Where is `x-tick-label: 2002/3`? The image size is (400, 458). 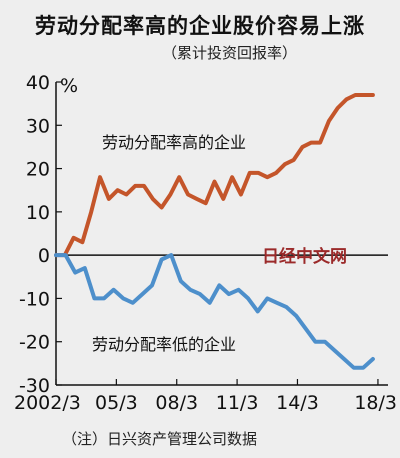 x-tick-label: 2002/3 is located at coordinates (47, 403).